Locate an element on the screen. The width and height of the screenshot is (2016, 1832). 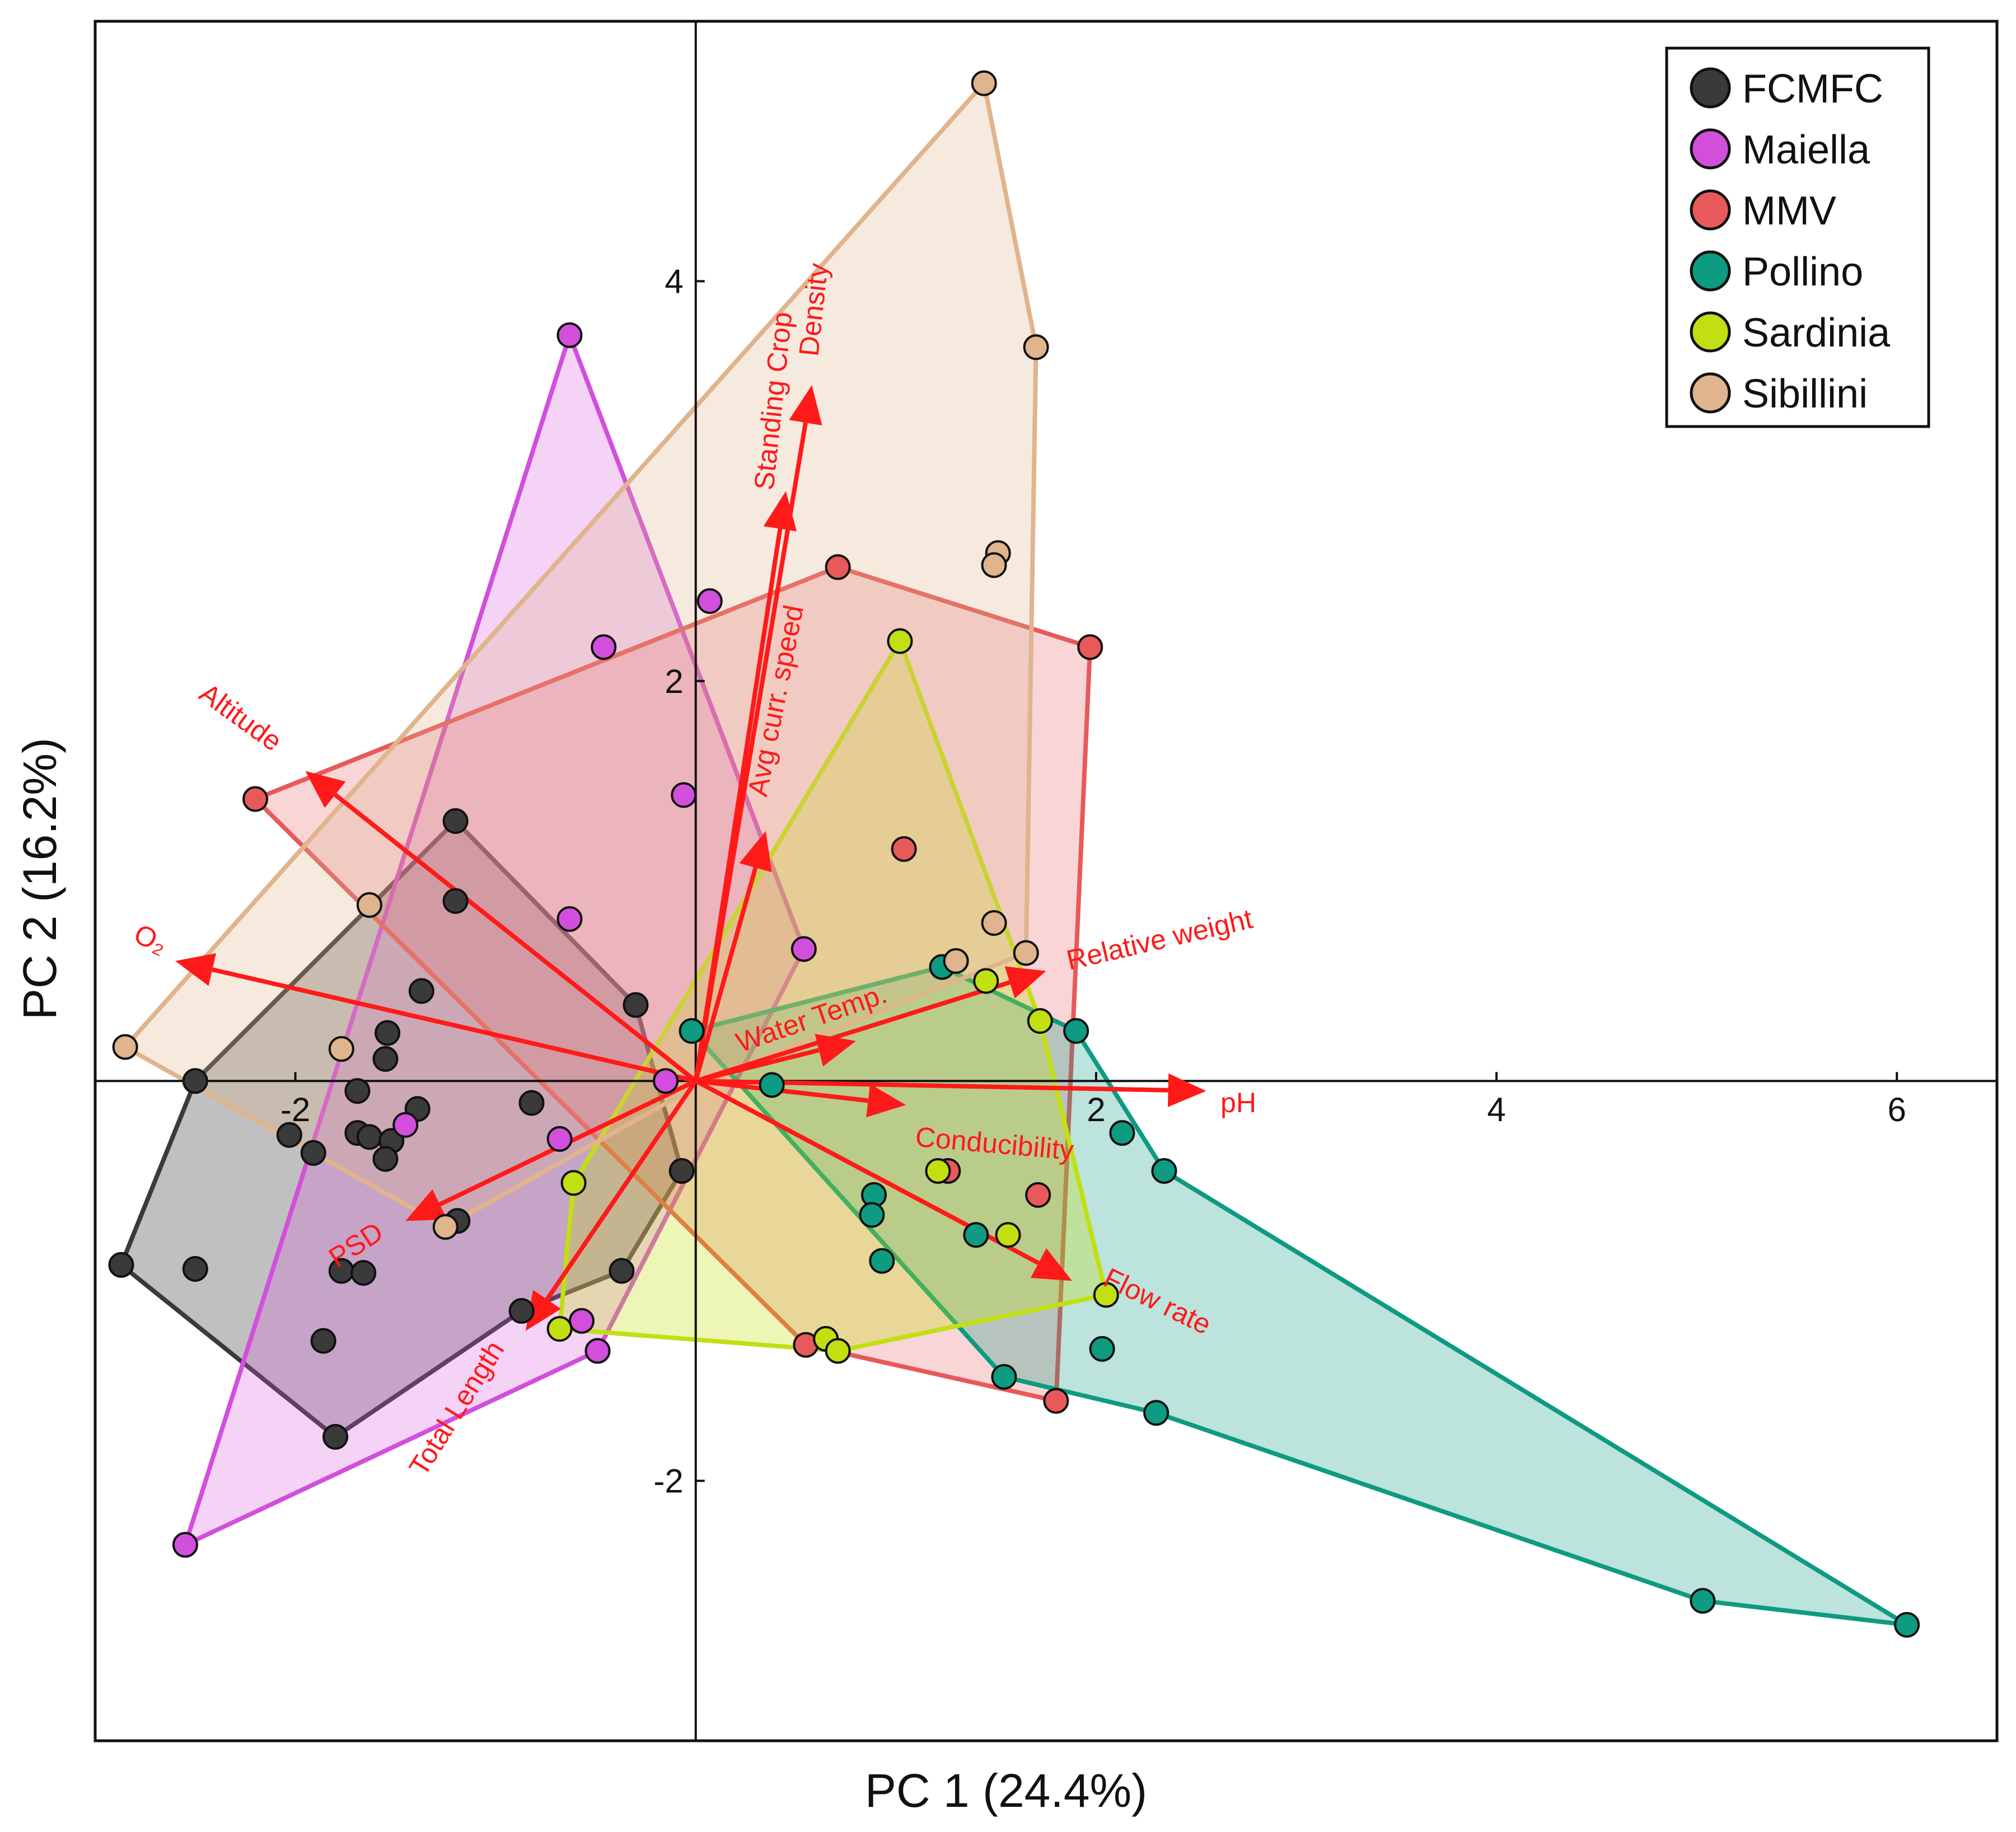
vector-o2 is located at coordinates (454, 1025).